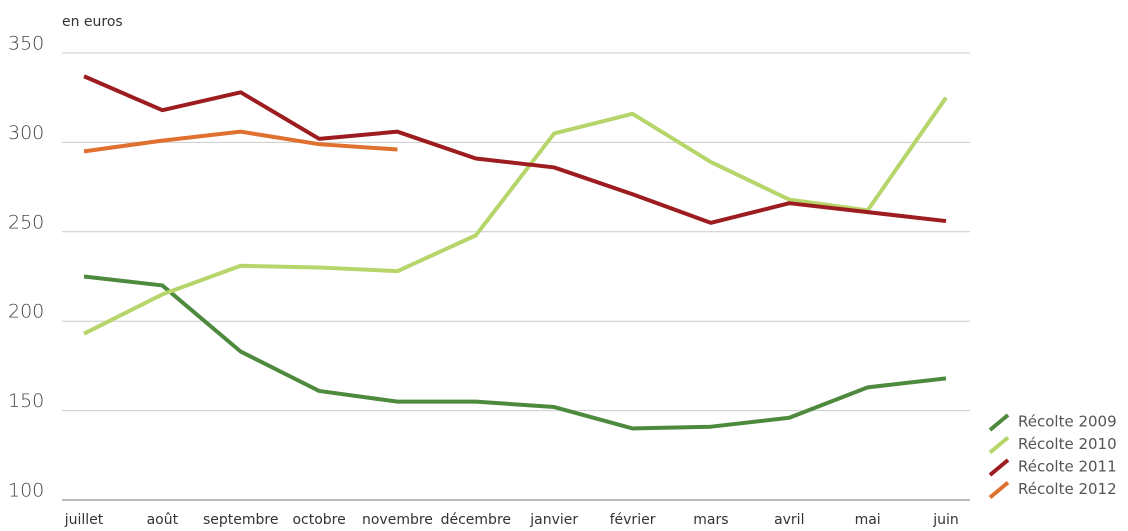  What do you see at coordinates (26, 44) in the screenshot?
I see `y-tick-label: 350` at bounding box center [26, 44].